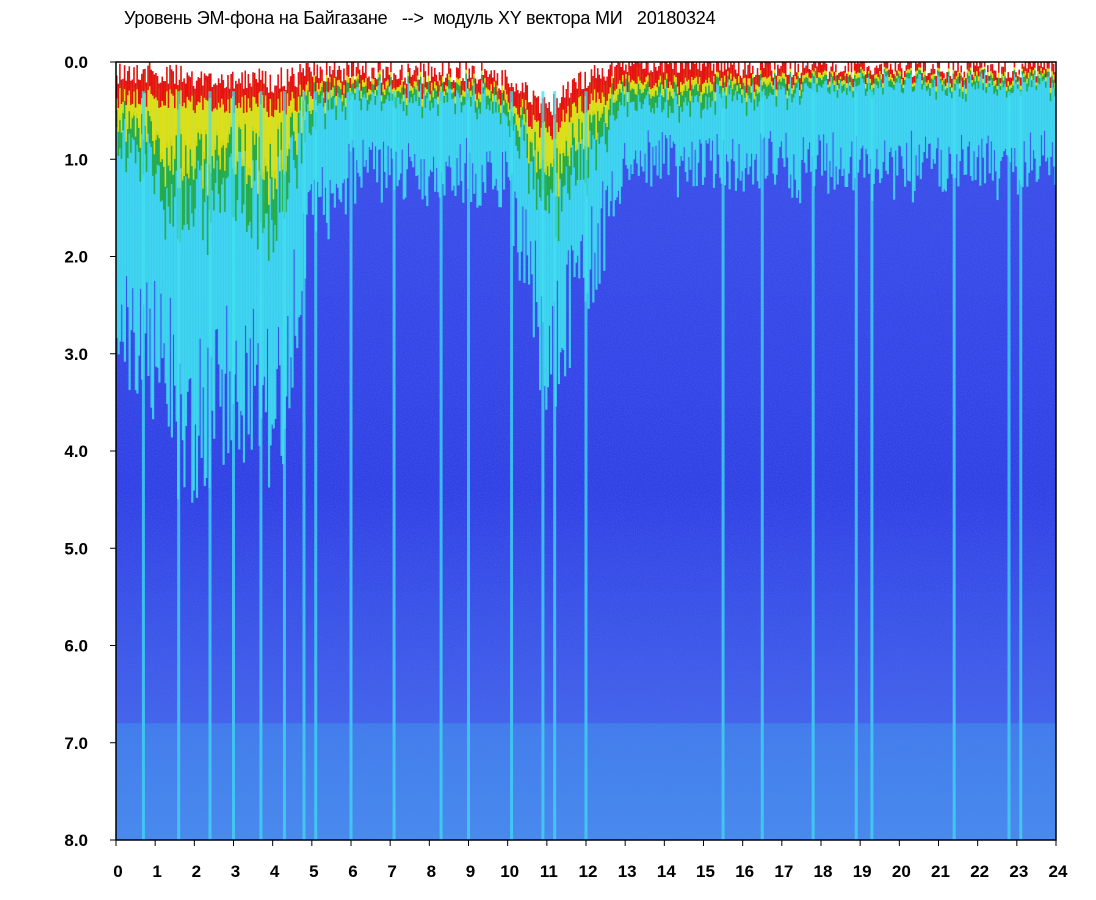  Describe the element at coordinates (275, 871) in the screenshot. I see `x-tick-label: 4` at that location.